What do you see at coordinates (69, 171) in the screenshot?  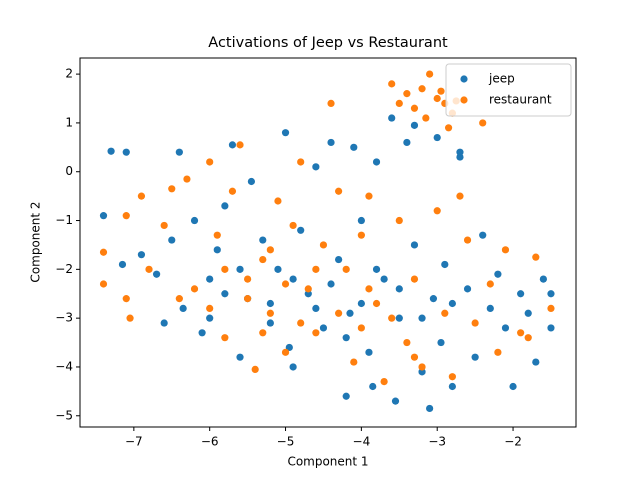 I see `y-tick-label: 0` at bounding box center [69, 171].